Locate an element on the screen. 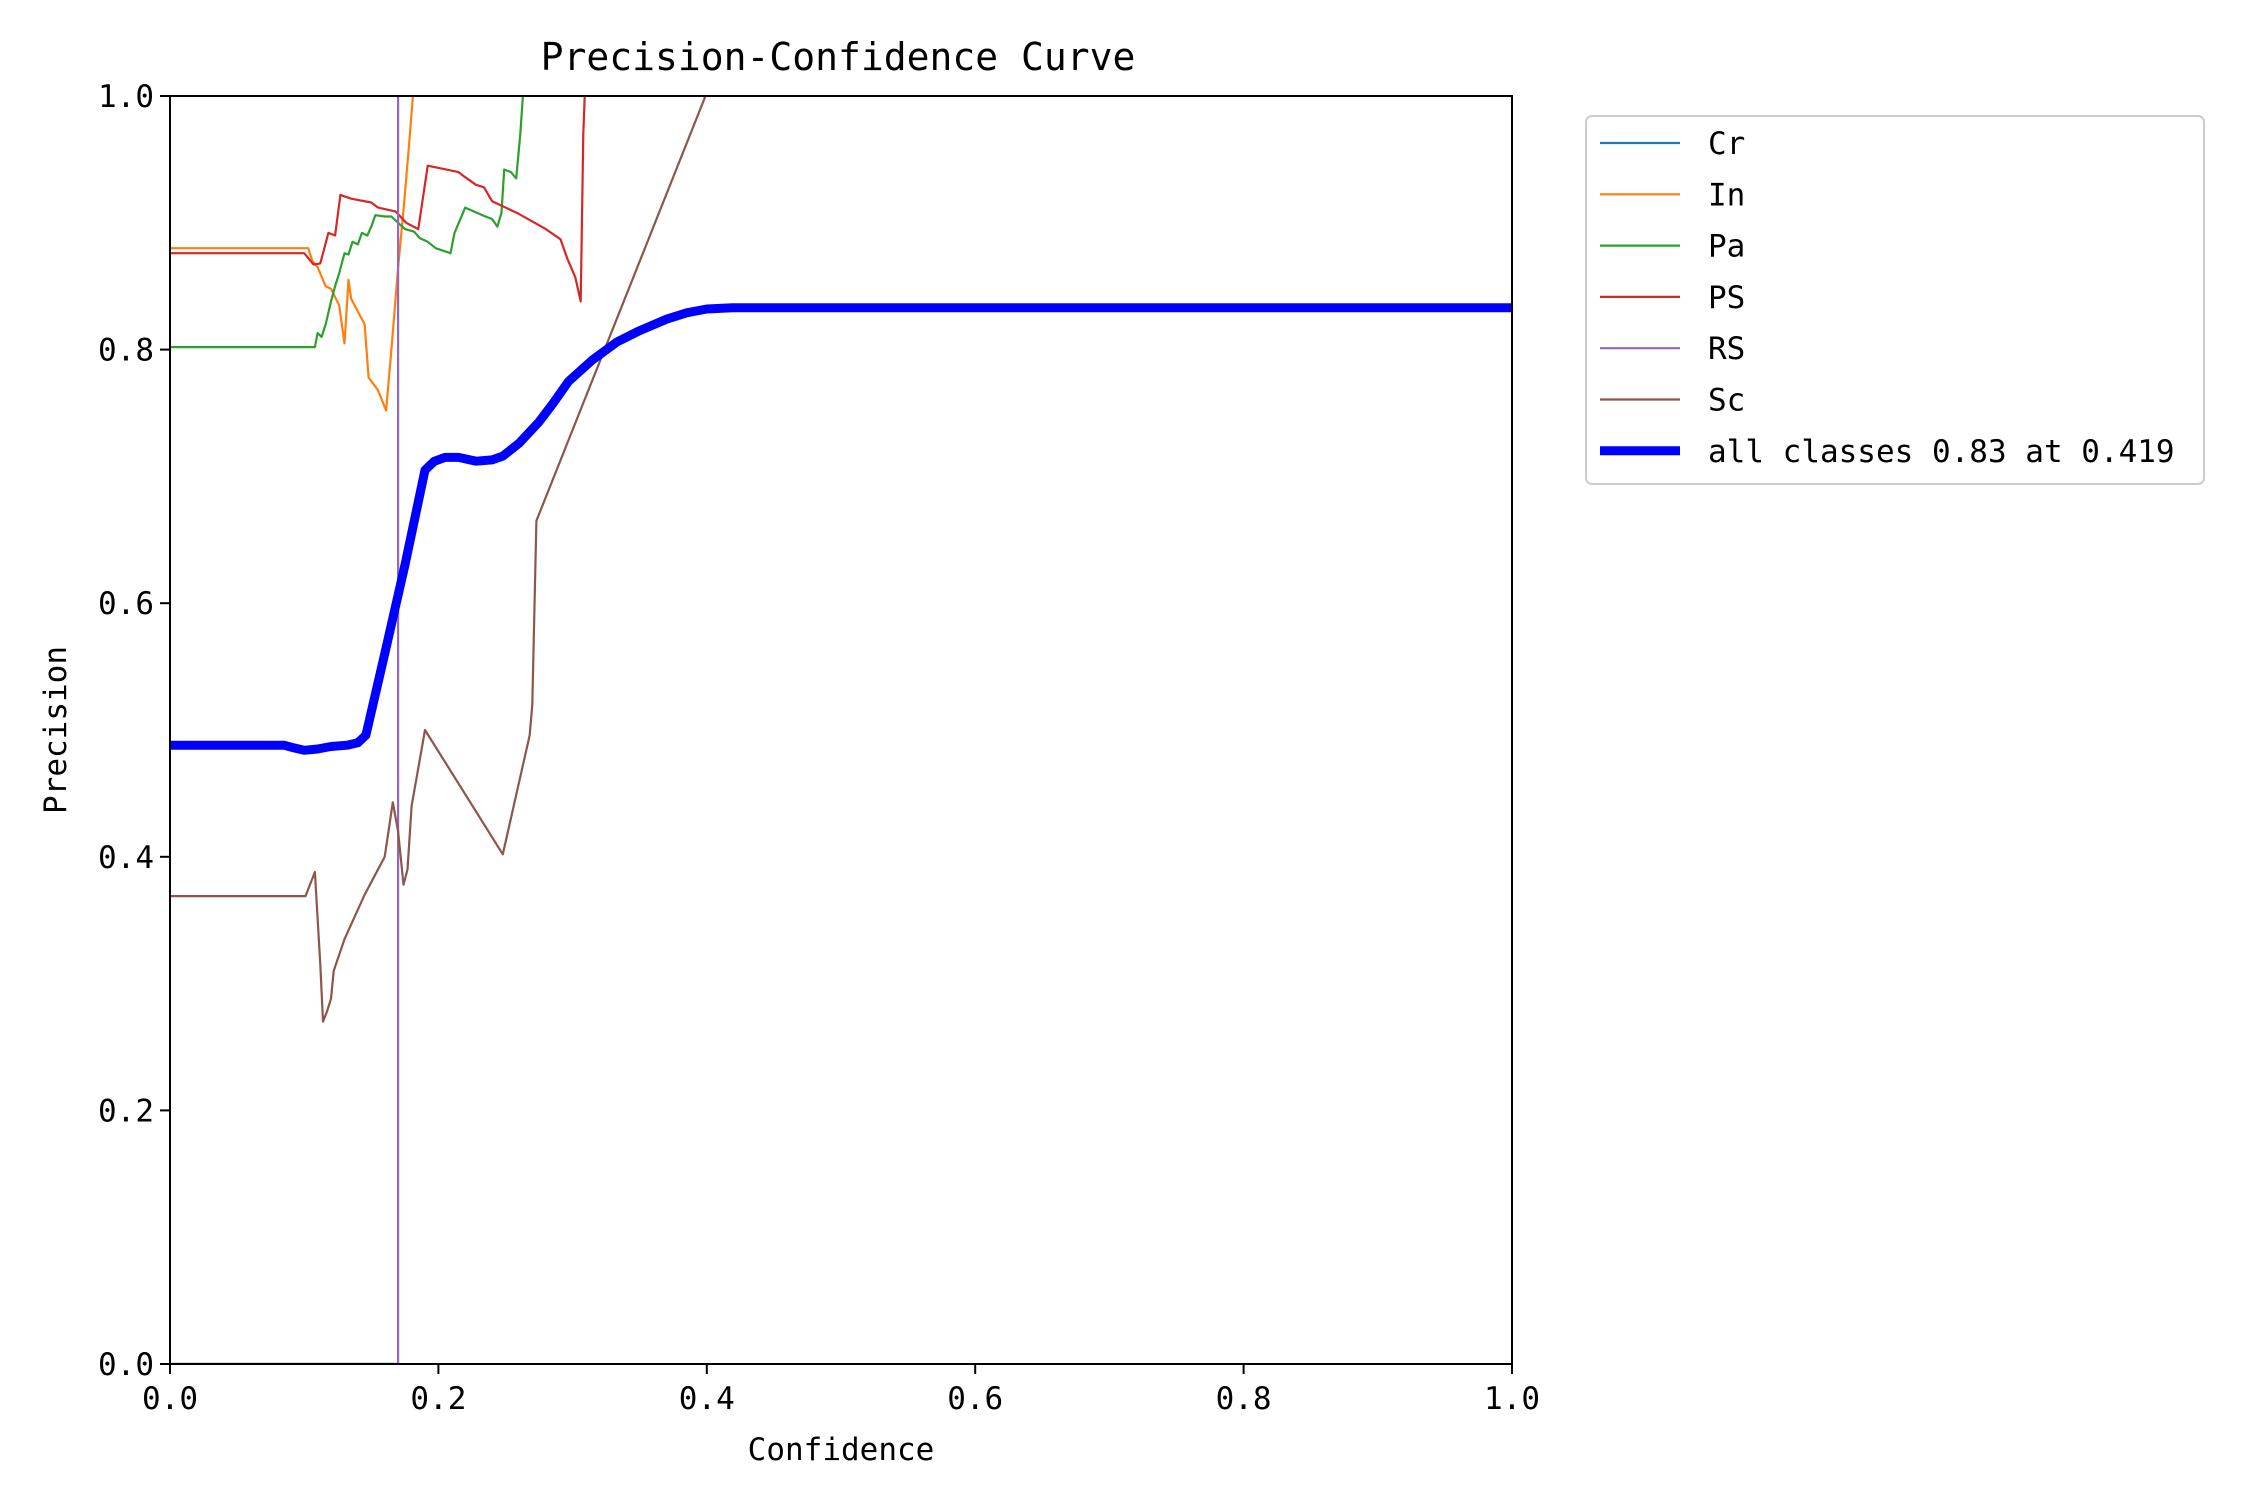 The width and height of the screenshot is (2250, 1505). x-tick-label: 0.2 is located at coordinates (438, 1399).